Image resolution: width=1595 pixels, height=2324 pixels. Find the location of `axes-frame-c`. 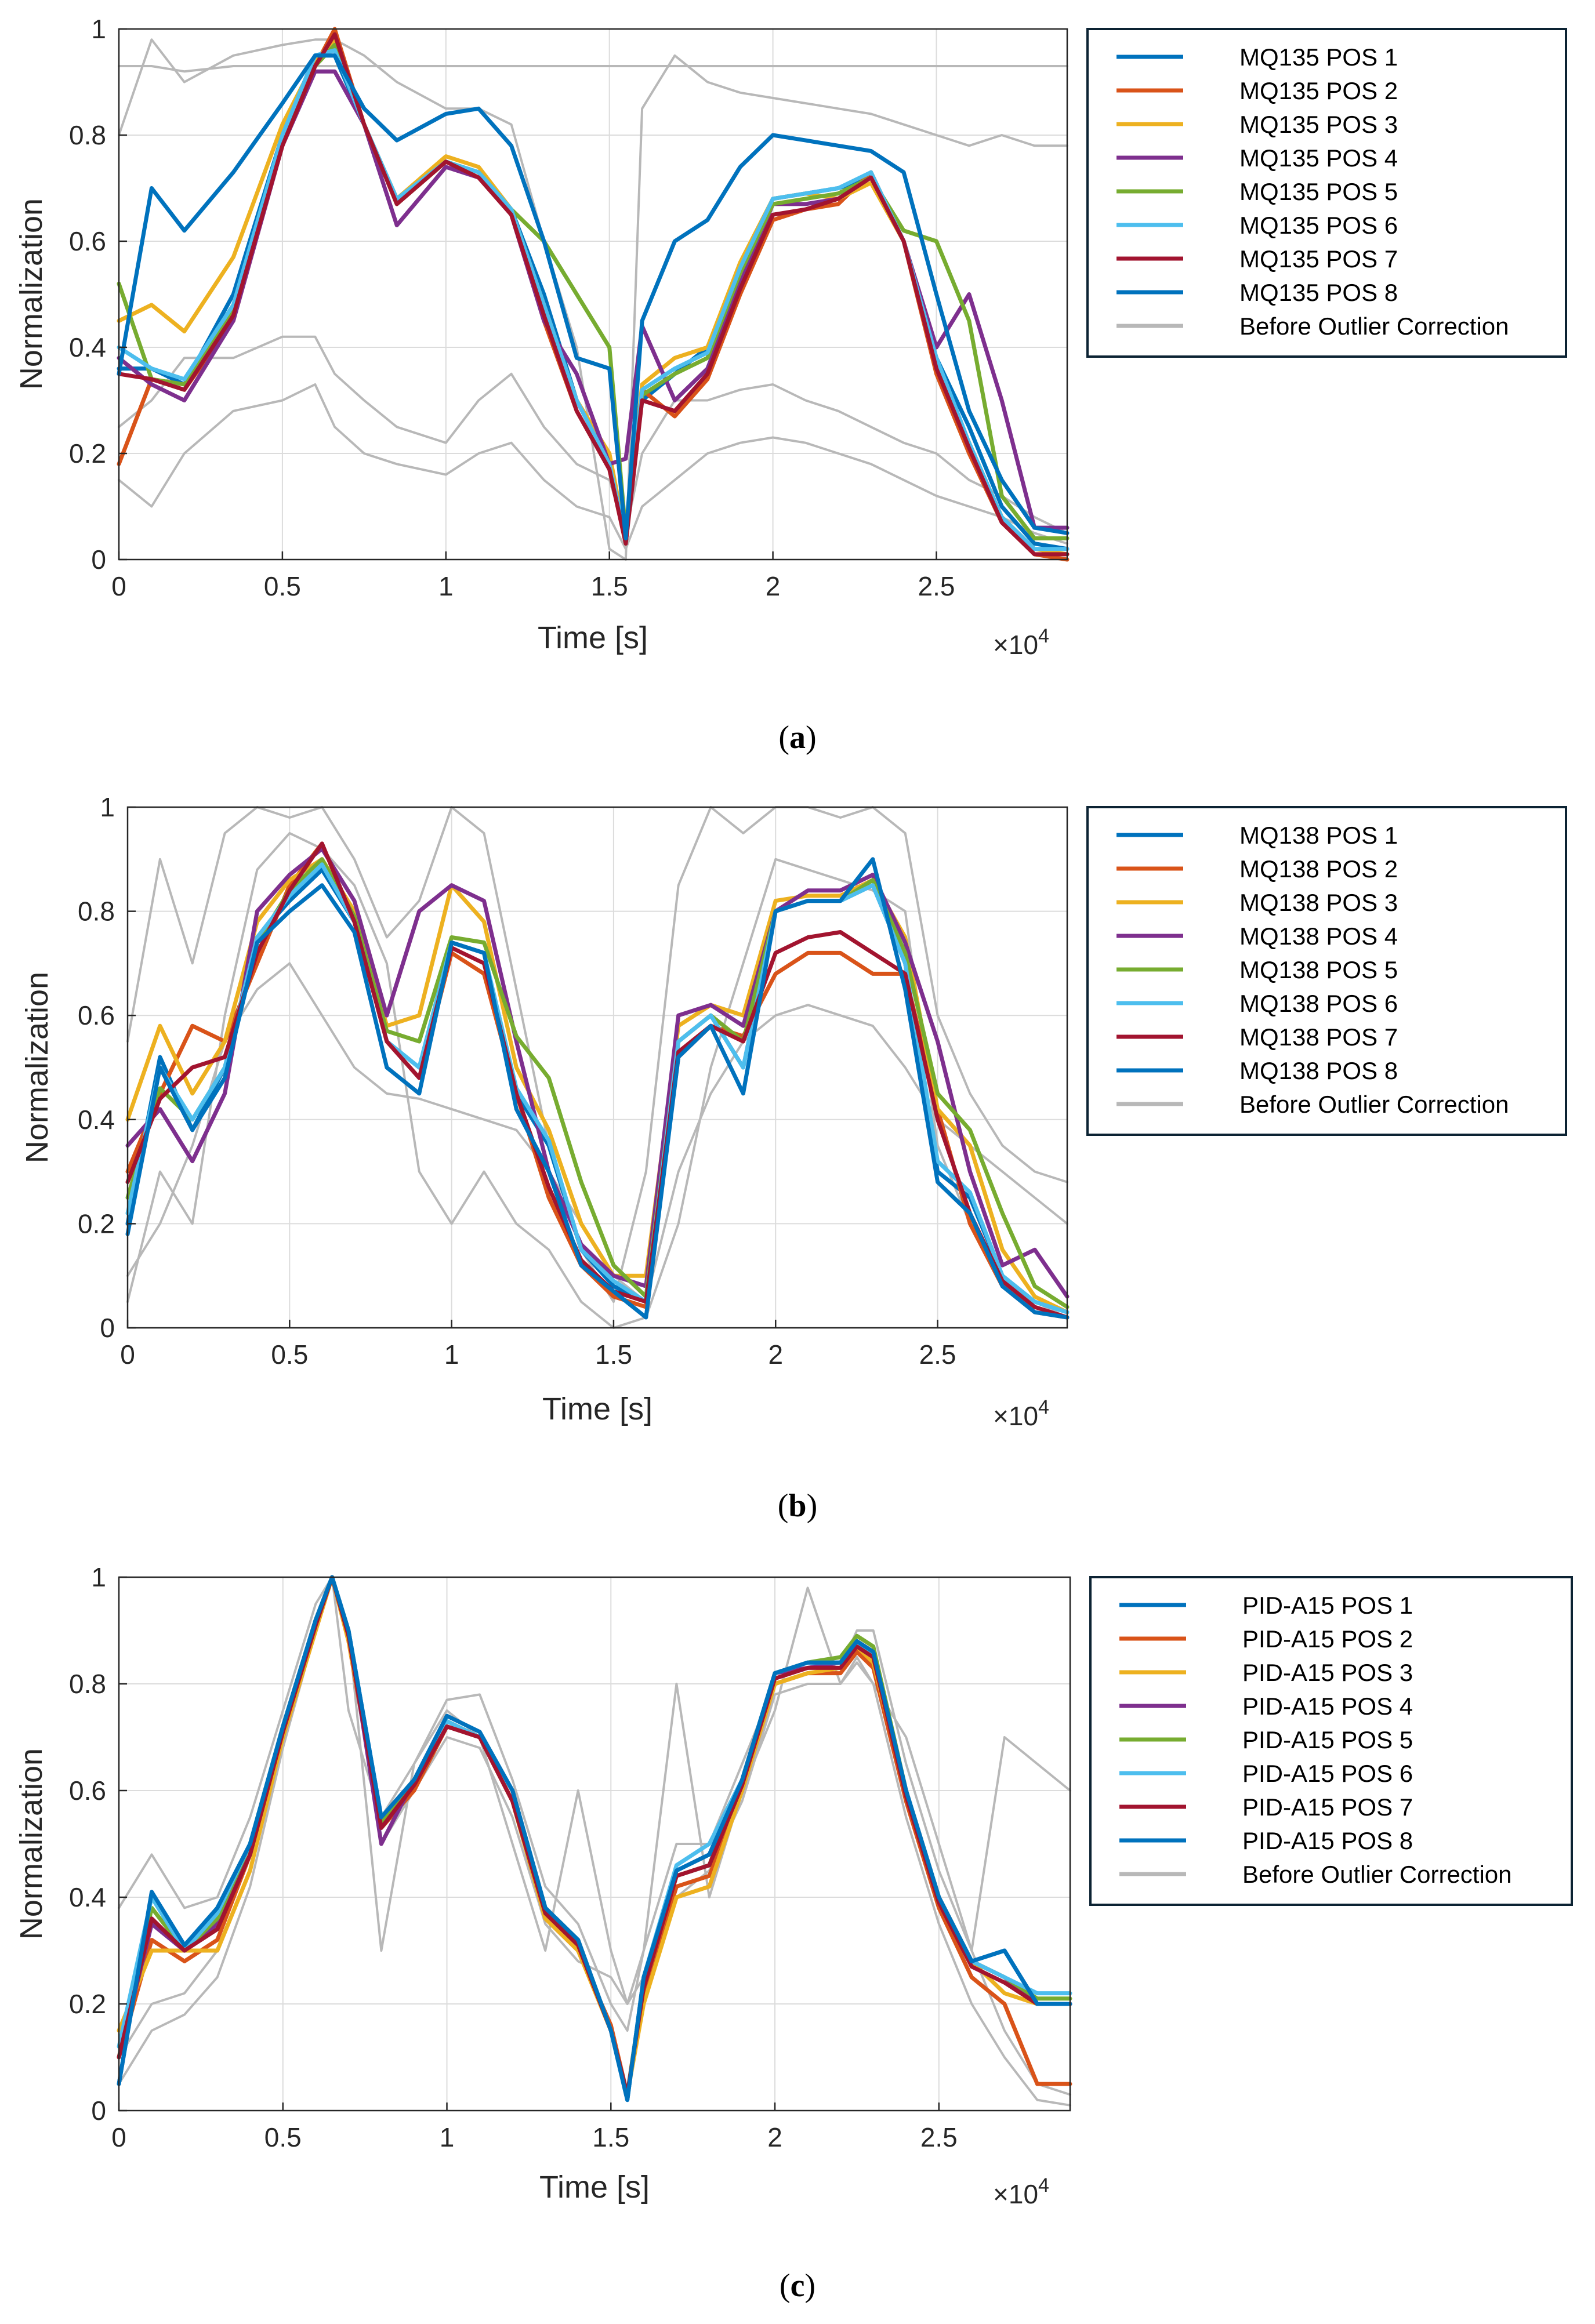

axes-frame-c is located at coordinates (594, 1844).